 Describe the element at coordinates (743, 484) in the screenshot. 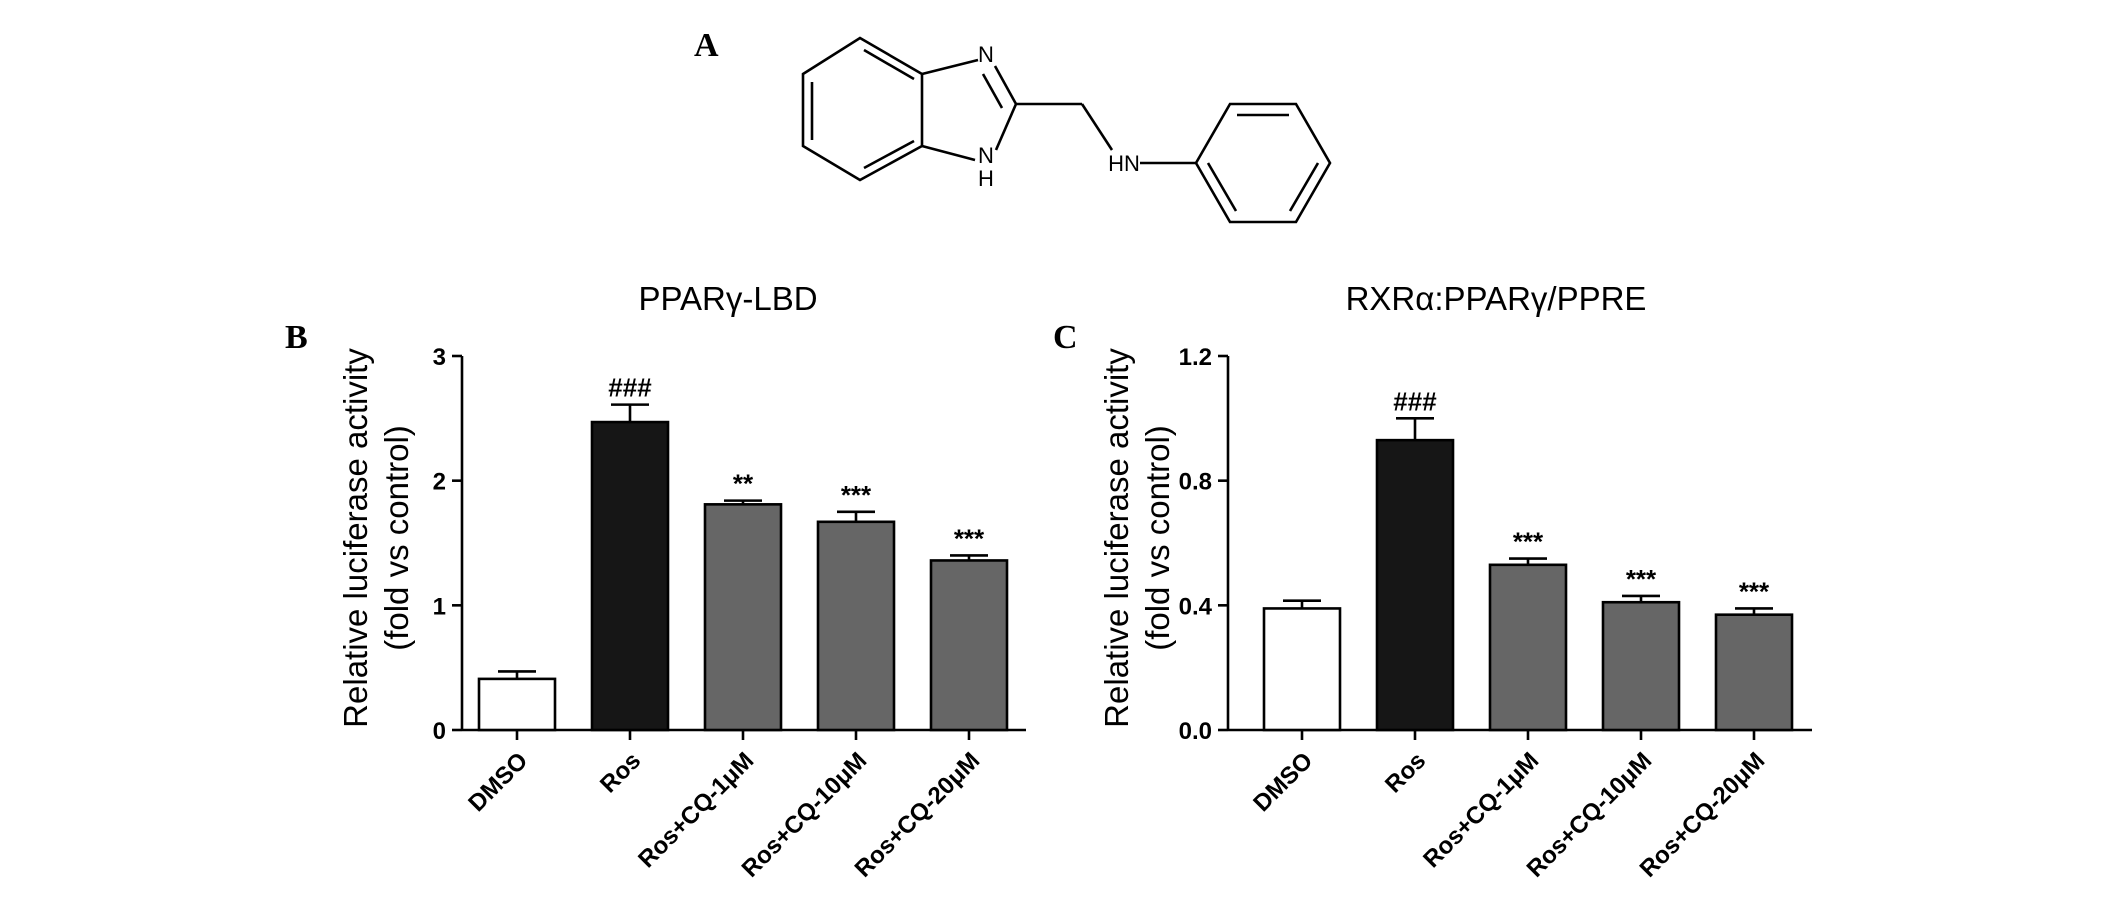

I see `significance-label: **` at that location.